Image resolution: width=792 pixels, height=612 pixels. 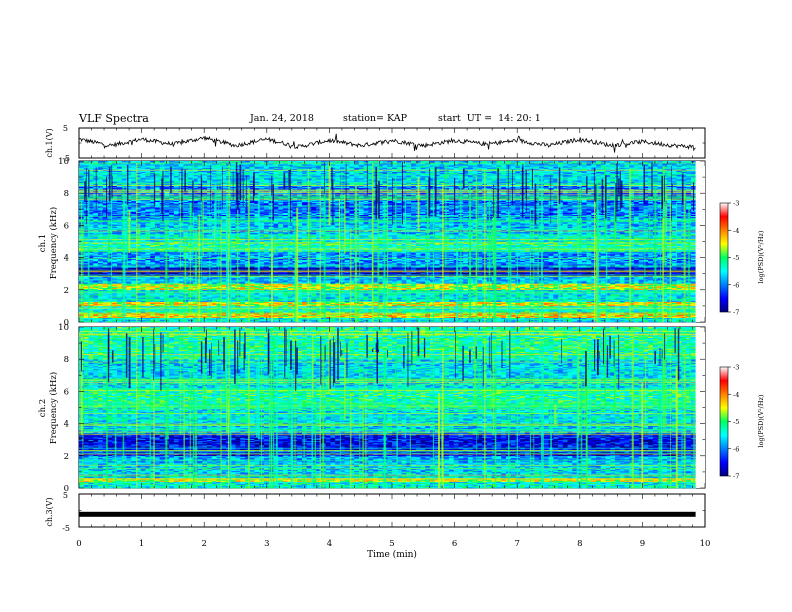 What do you see at coordinates (65, 128) in the screenshot?
I see `ch1-ytick-top: 5` at bounding box center [65, 128].